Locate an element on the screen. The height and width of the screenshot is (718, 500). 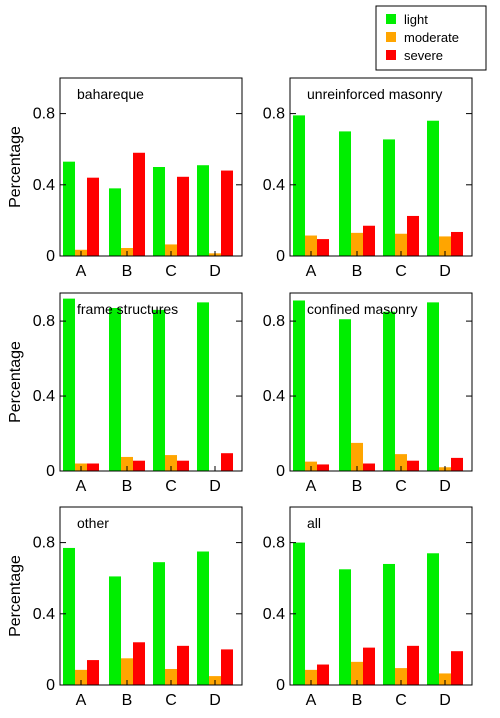
panel-title: confined masonry is located at coordinates (362, 309).